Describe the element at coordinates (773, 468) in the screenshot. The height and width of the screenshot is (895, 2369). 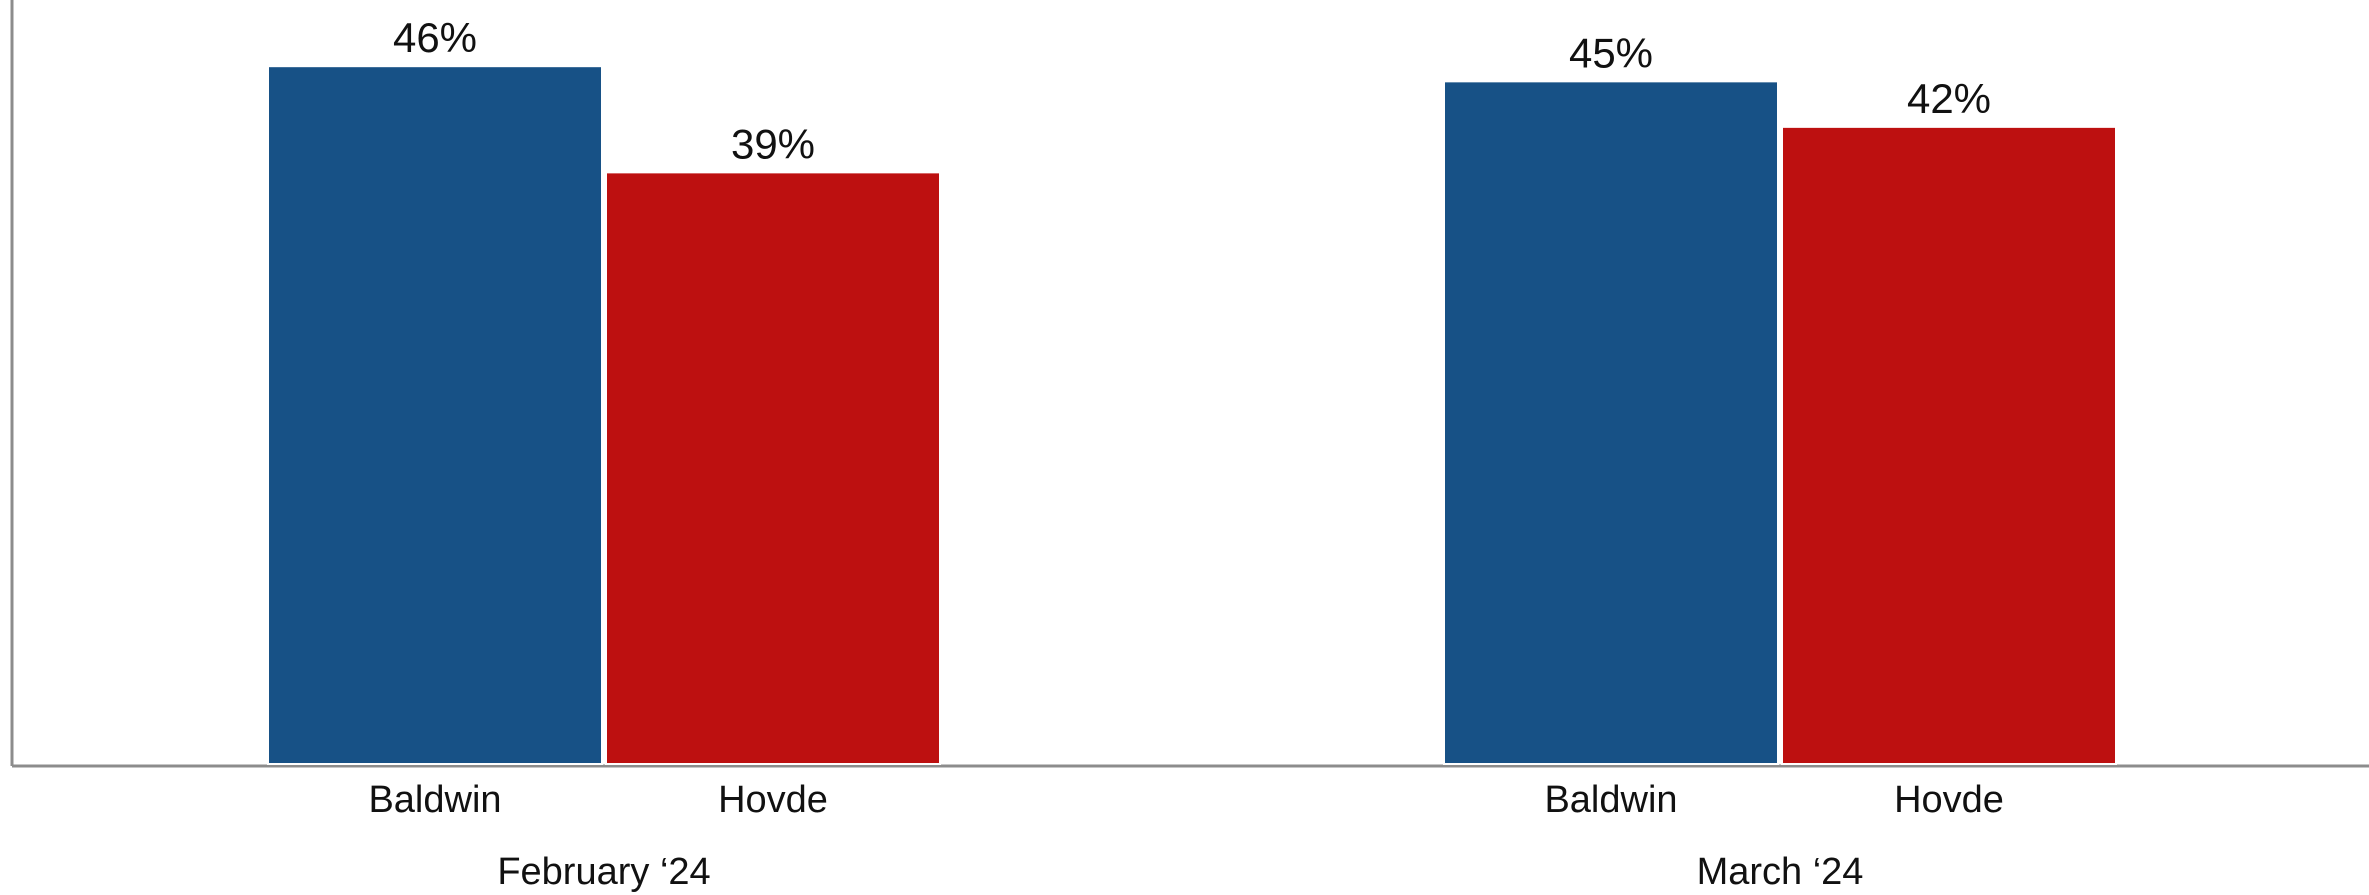
I see `bar-february-24-hovde` at that location.